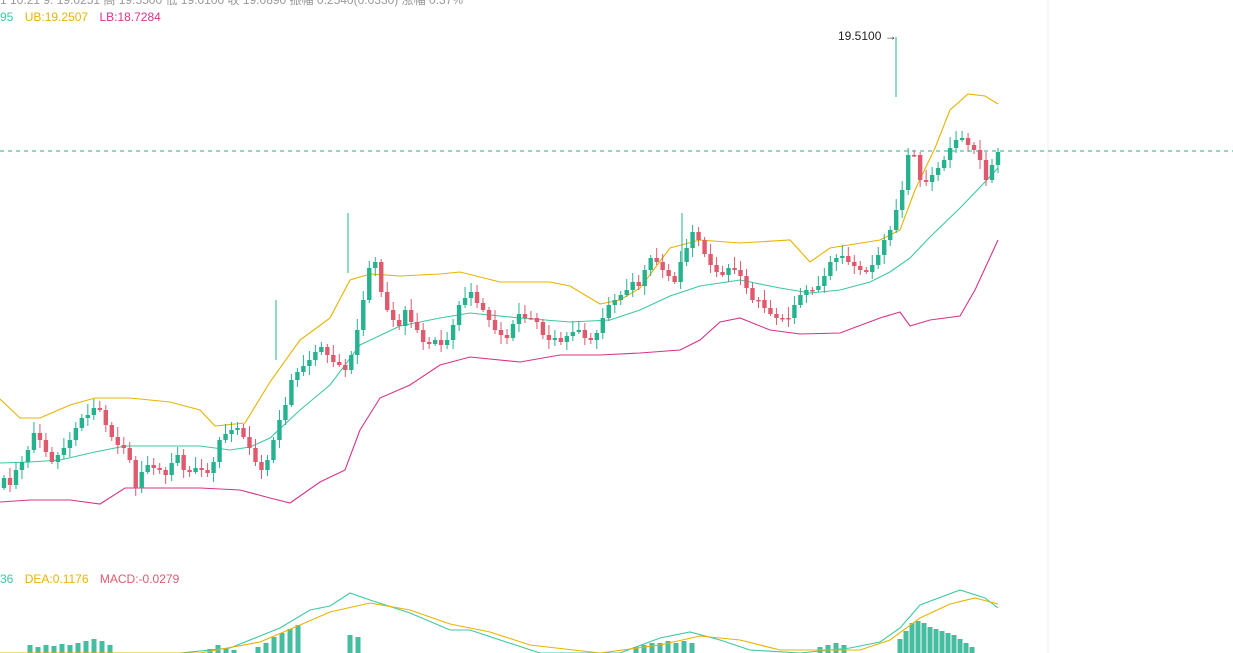 Image resolution: width=1233 pixels, height=653 pixels. Describe the element at coordinates (499, 621) in the screenshot. I see `macd-dif-line` at that location.